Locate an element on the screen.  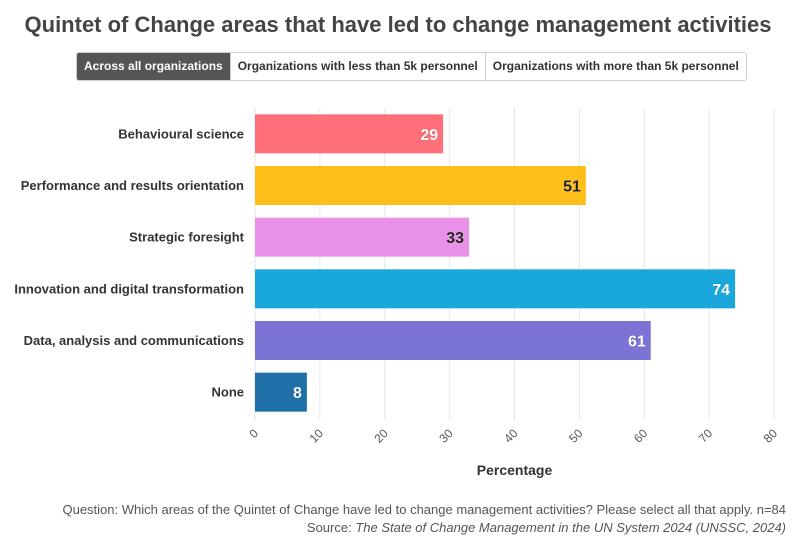
data-label: 74 is located at coordinates (721, 290).